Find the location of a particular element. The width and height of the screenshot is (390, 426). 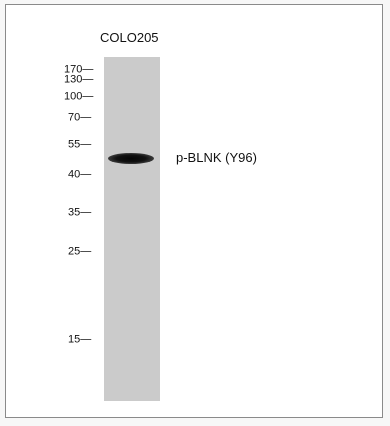

marker-35: 35— is located at coordinates (80, 212).